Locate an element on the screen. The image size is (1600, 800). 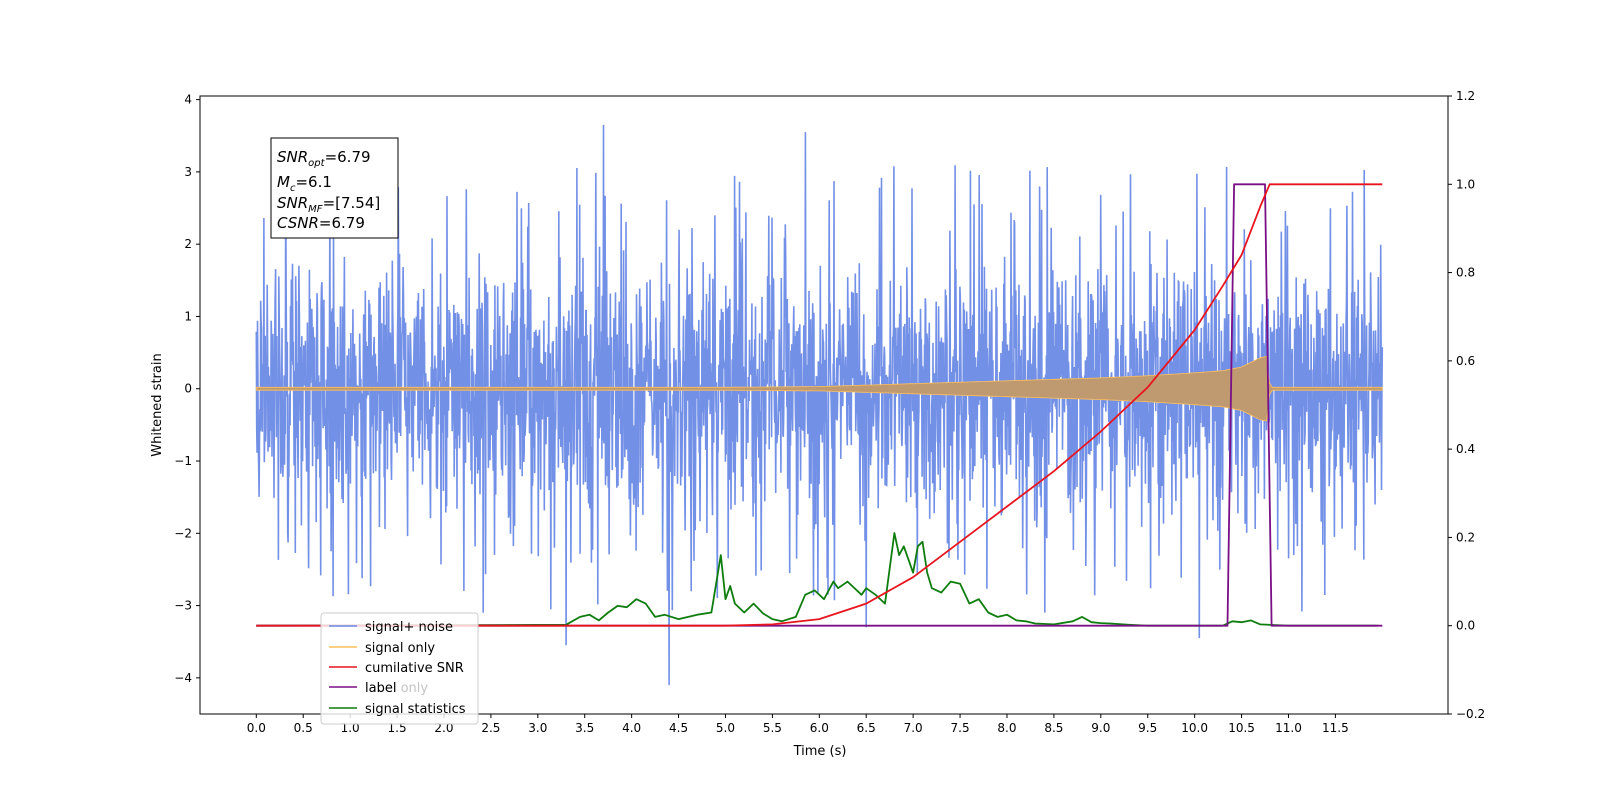
y-tick-label: −3 is located at coordinates (183, 606).